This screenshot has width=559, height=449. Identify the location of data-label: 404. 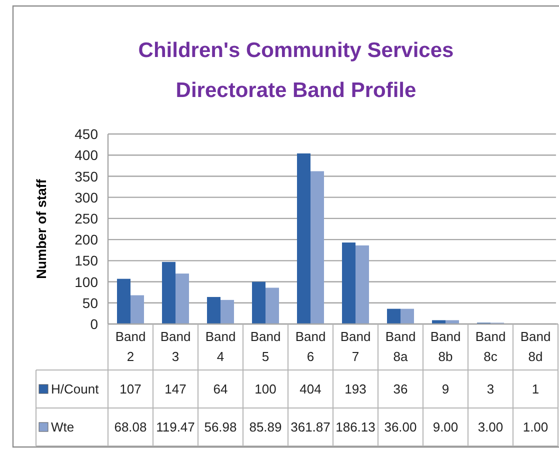
(311, 389).